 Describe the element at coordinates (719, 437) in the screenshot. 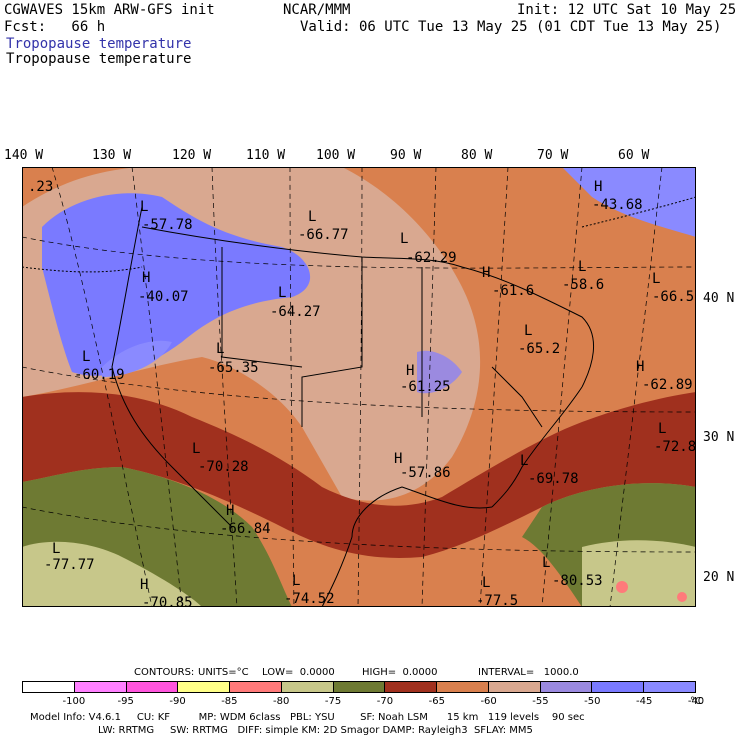

I see `lat-label: 30 N` at that location.